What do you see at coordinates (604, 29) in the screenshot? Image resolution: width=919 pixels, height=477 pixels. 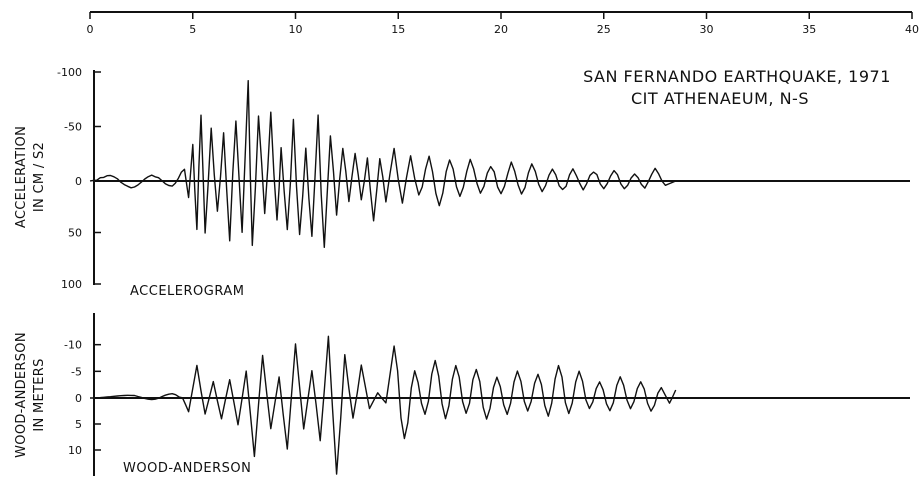 I see `time-tick-label-5: 25` at bounding box center [604, 29].